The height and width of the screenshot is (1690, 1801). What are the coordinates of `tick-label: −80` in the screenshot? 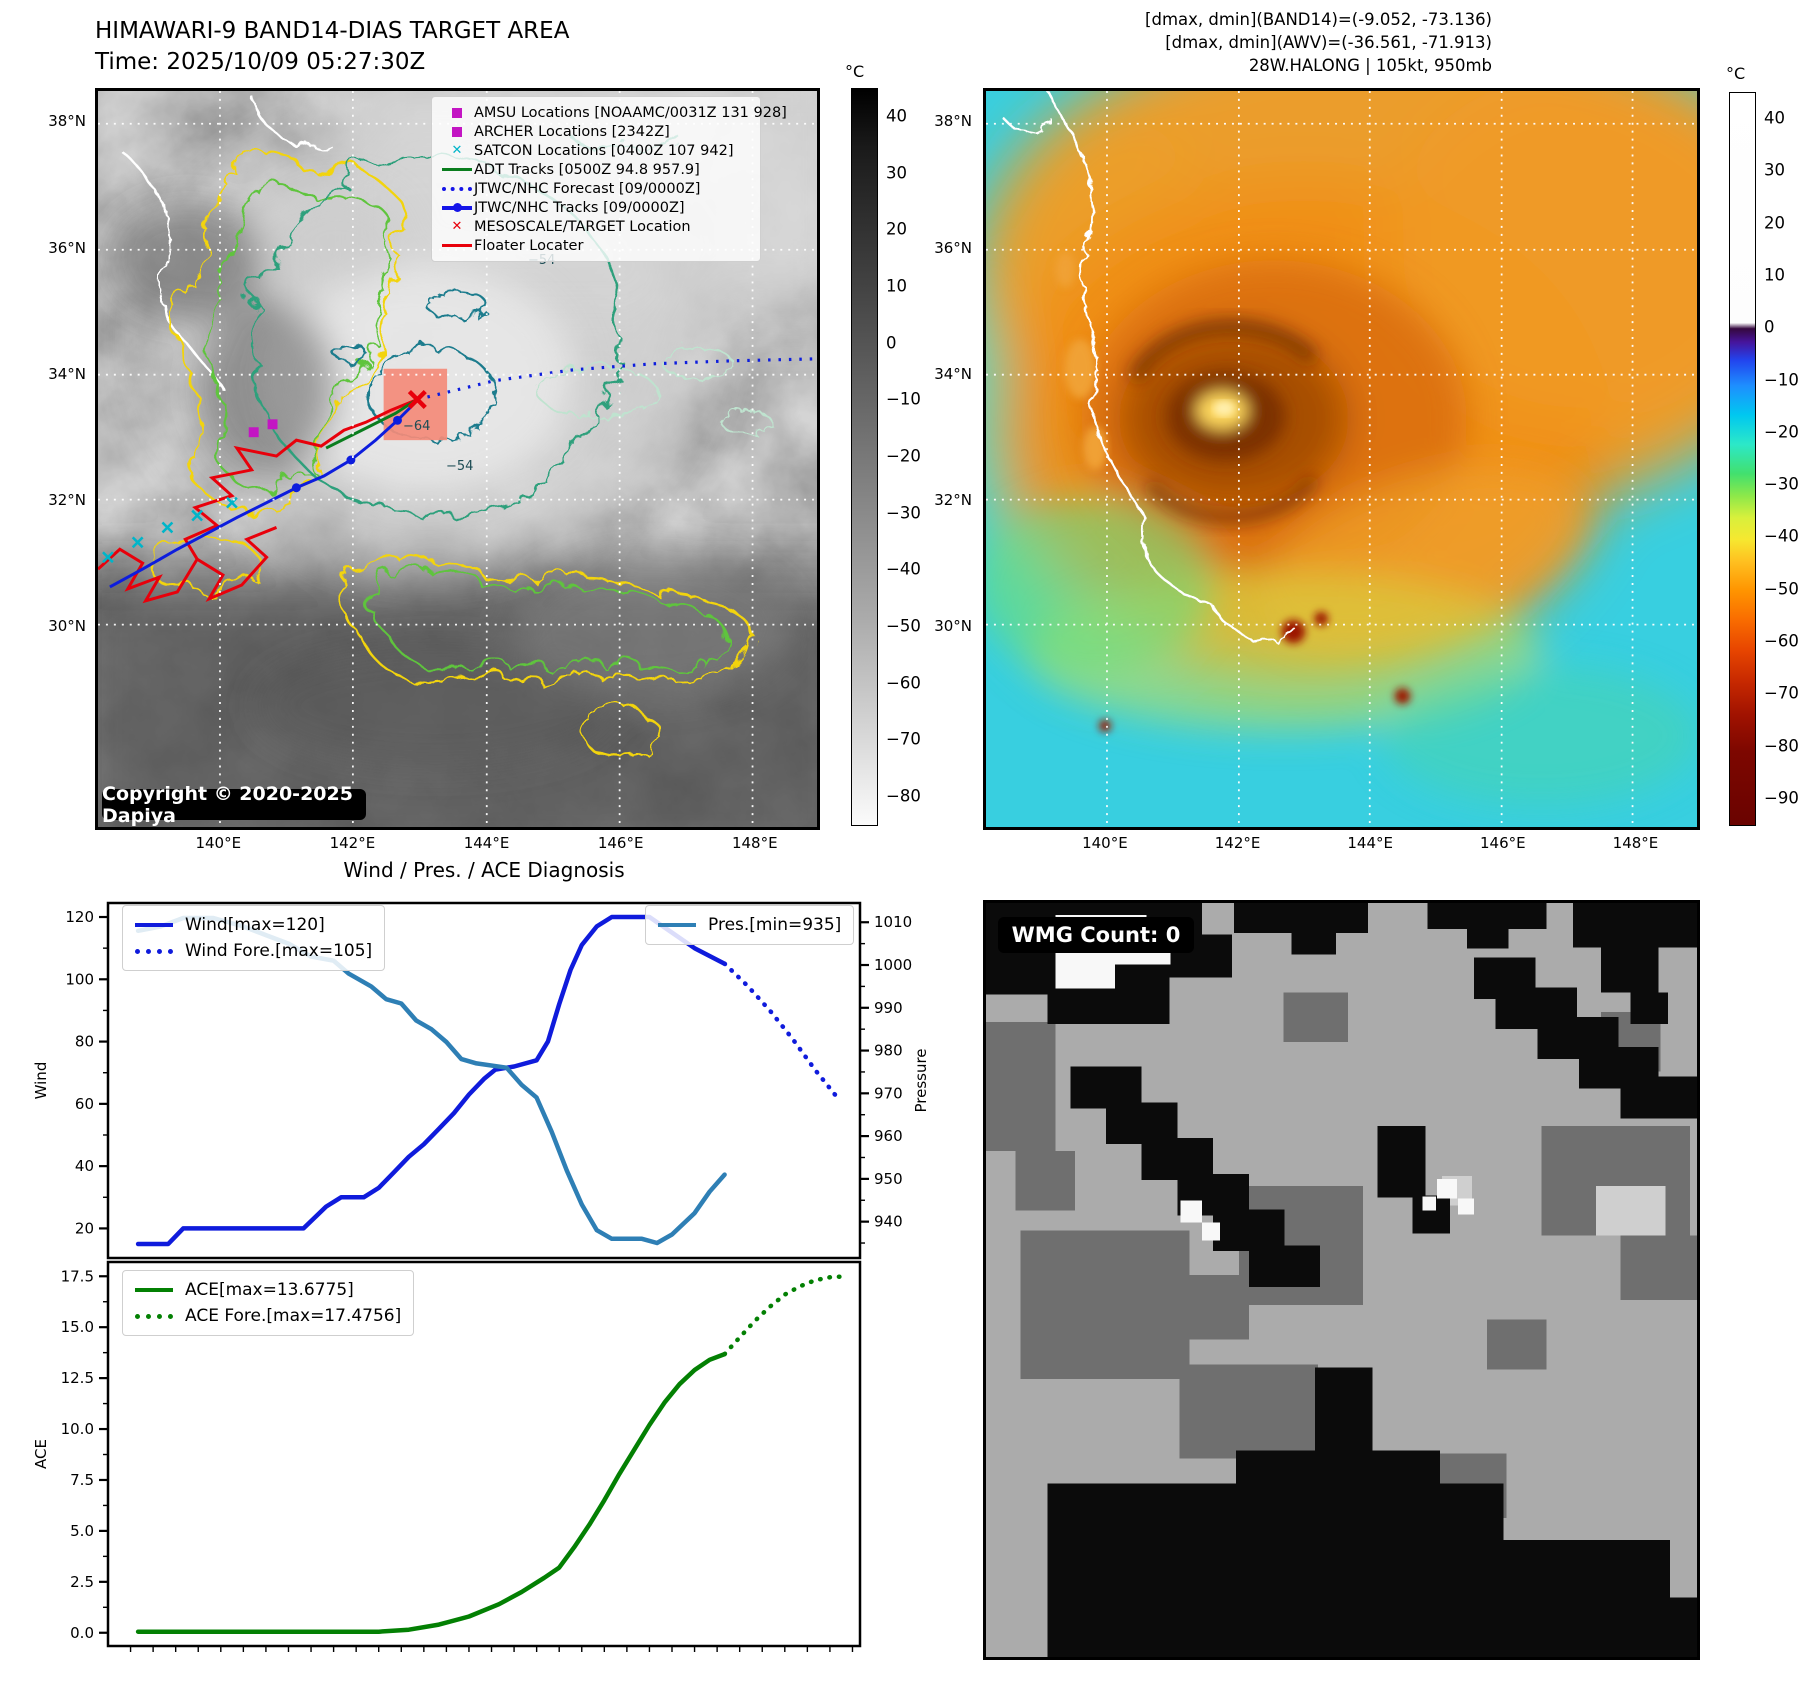 It's located at (903, 796).